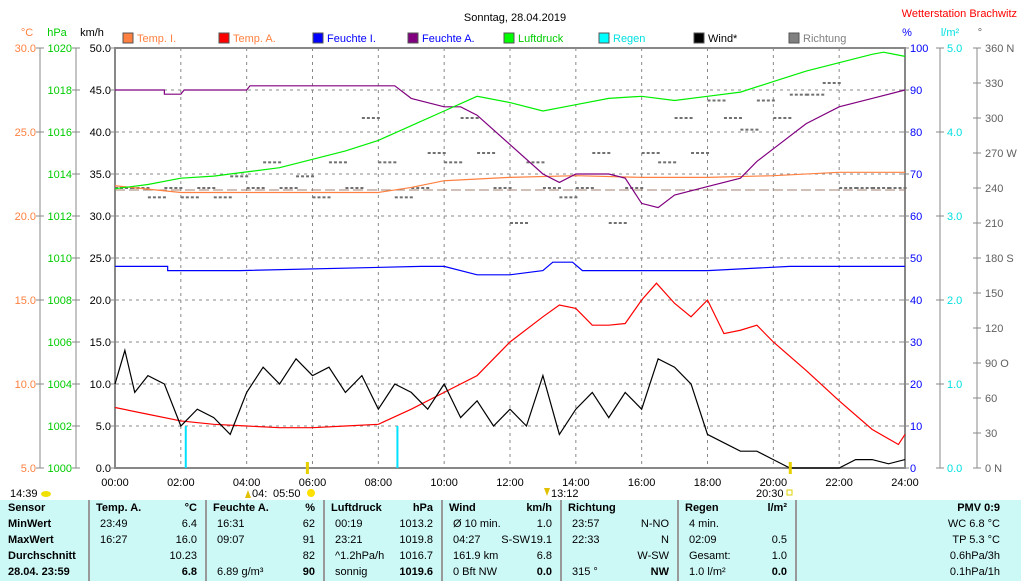  I want to click on cell-value: 1019.8, so click(416, 540).